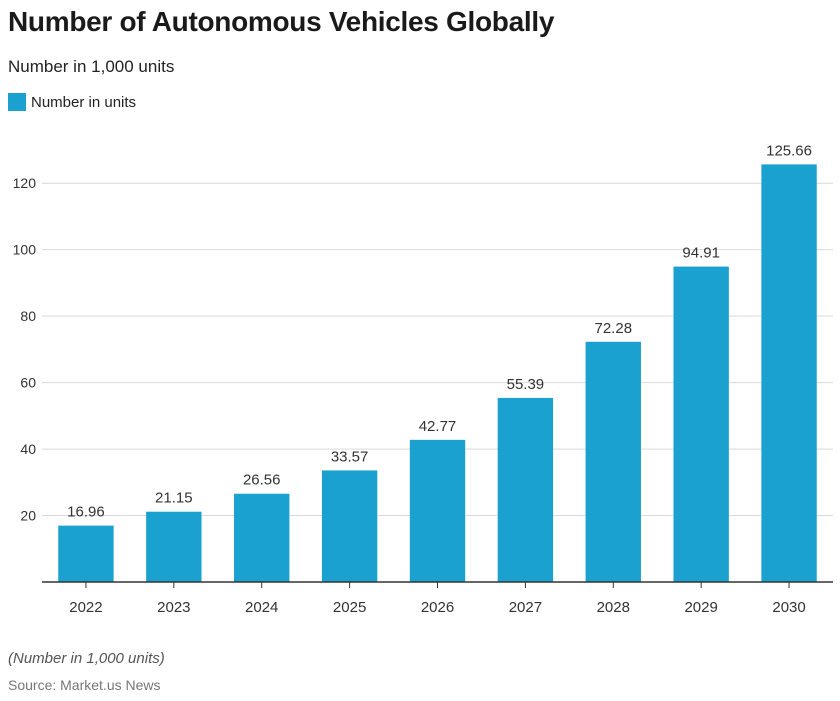  What do you see at coordinates (91, 66) in the screenshot?
I see `chart-subtitle: Number in 1,000 units` at bounding box center [91, 66].